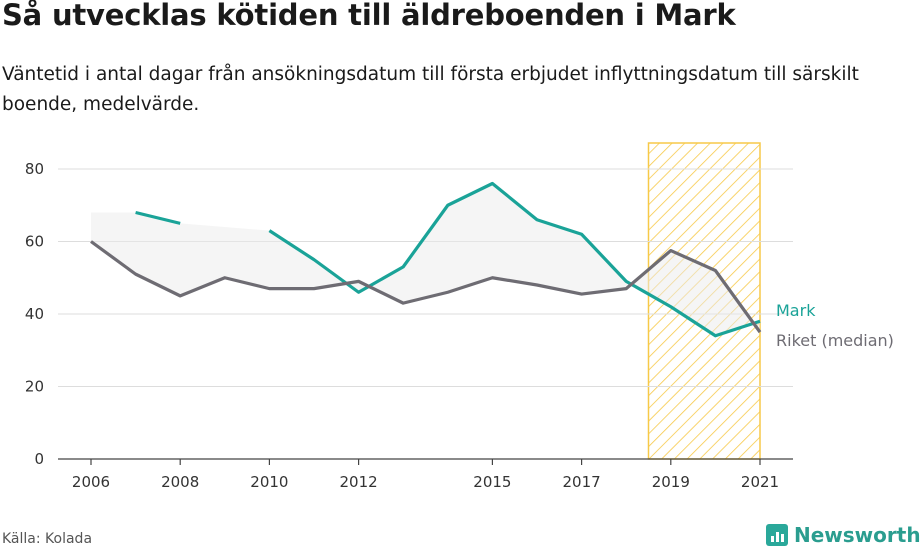 This screenshot has width=920, height=552. What do you see at coordinates (359, 482) in the screenshot?
I see `x-tick-label: 2012` at bounding box center [359, 482].